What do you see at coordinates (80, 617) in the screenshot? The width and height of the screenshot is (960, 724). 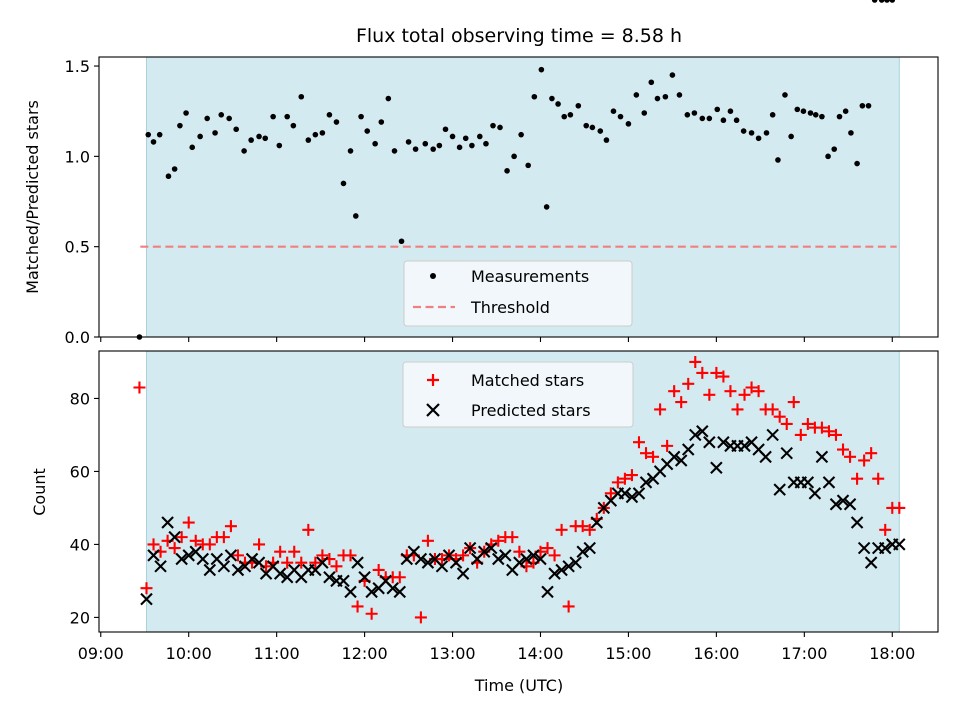 I see `bottom-y-tick-label: 20` at bounding box center [80, 617].